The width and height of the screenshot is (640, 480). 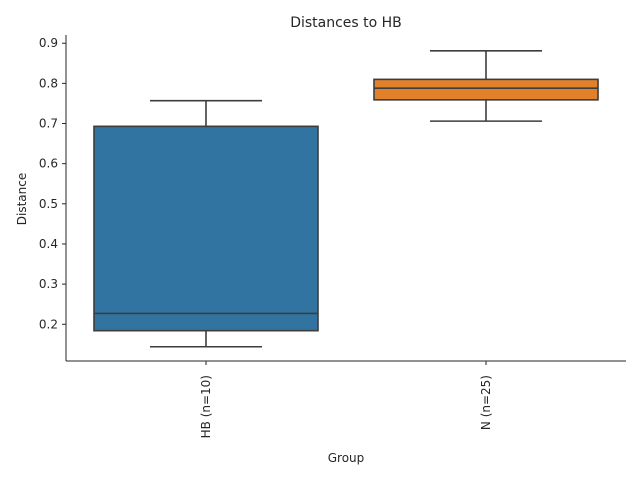 What do you see at coordinates (48, 164) in the screenshot?
I see `y-tick-label: 0.6` at bounding box center [48, 164].